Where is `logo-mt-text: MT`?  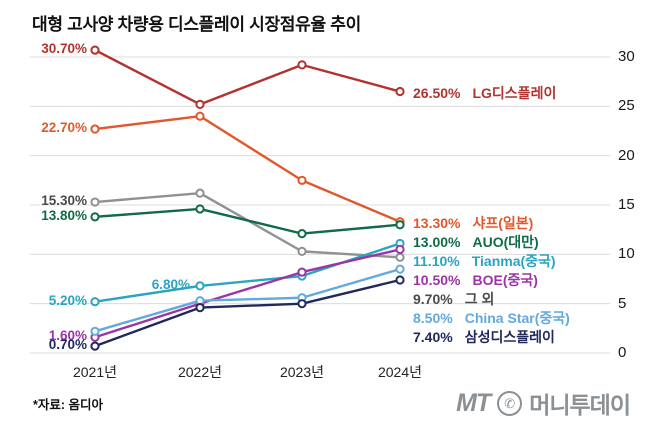 logo-mt-text: MT is located at coordinates (473, 402).